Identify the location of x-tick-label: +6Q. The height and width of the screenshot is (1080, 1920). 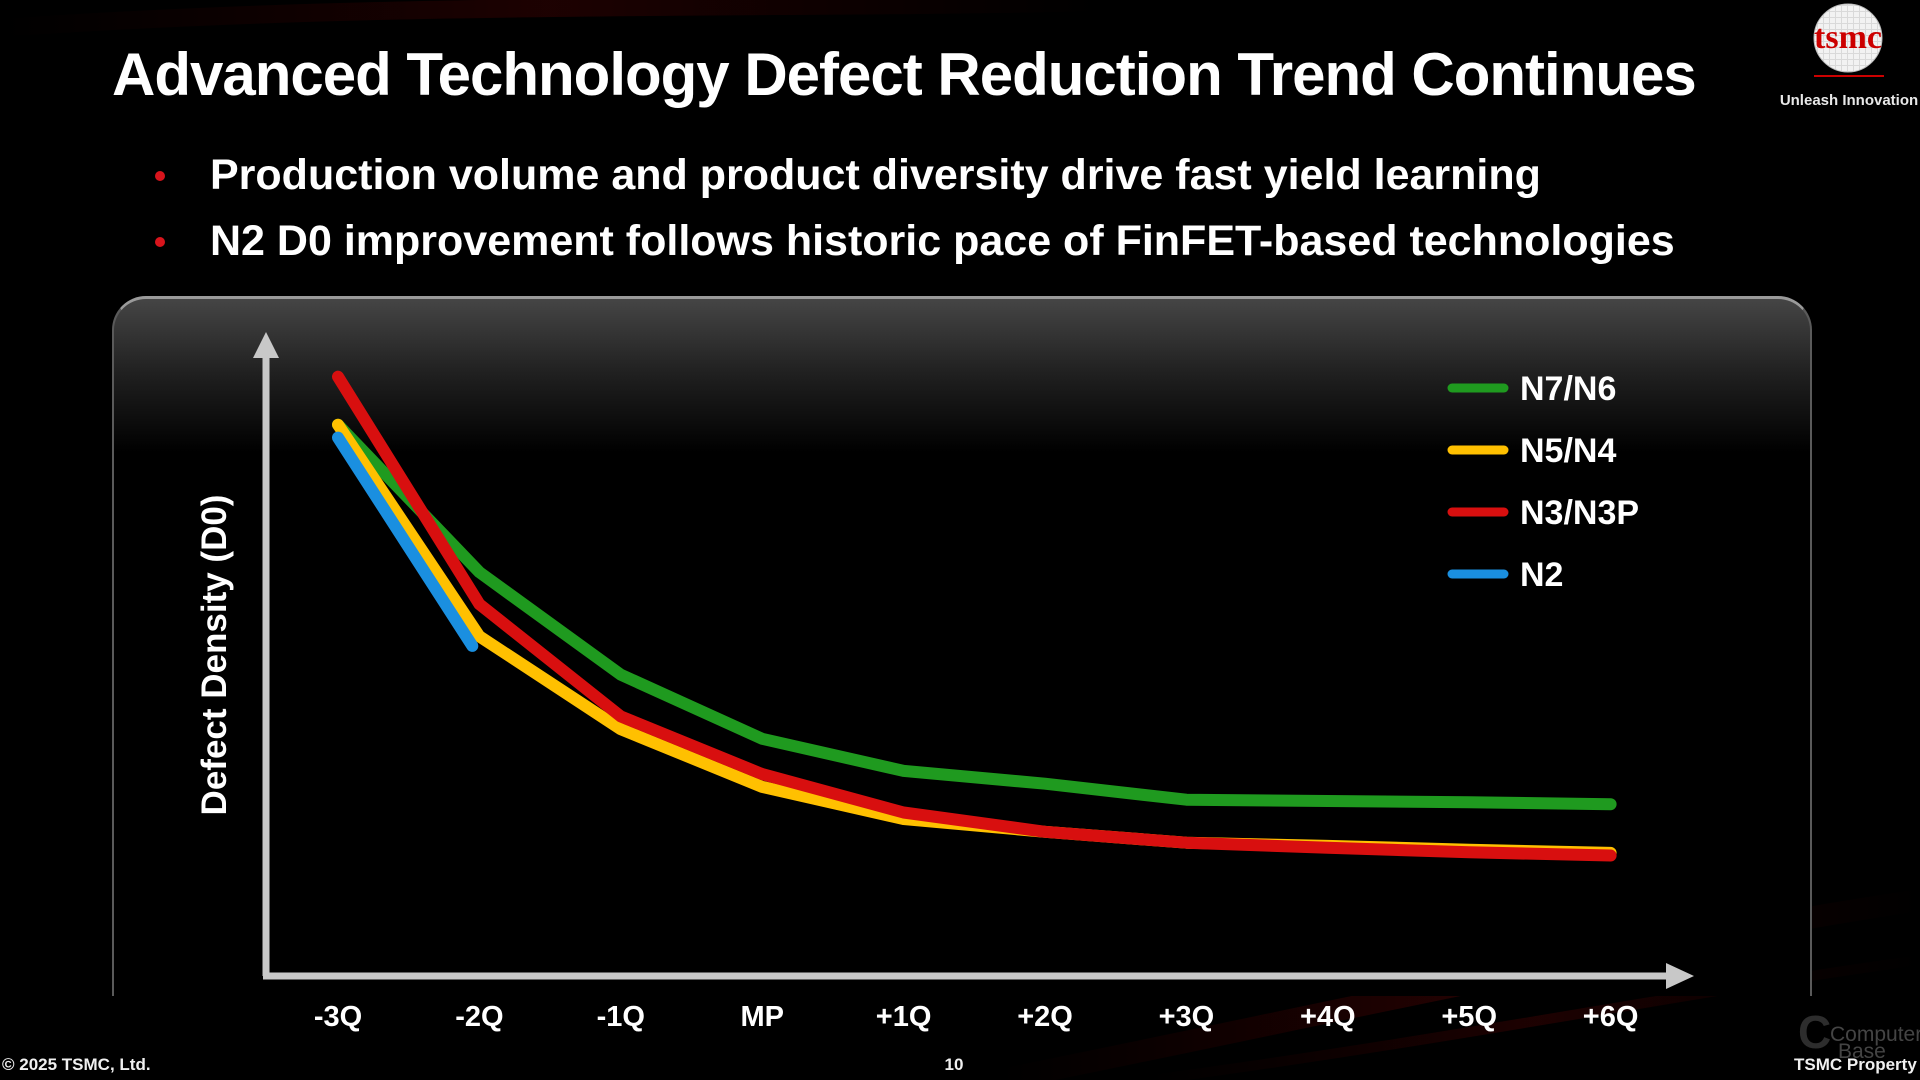
(1611, 1017).